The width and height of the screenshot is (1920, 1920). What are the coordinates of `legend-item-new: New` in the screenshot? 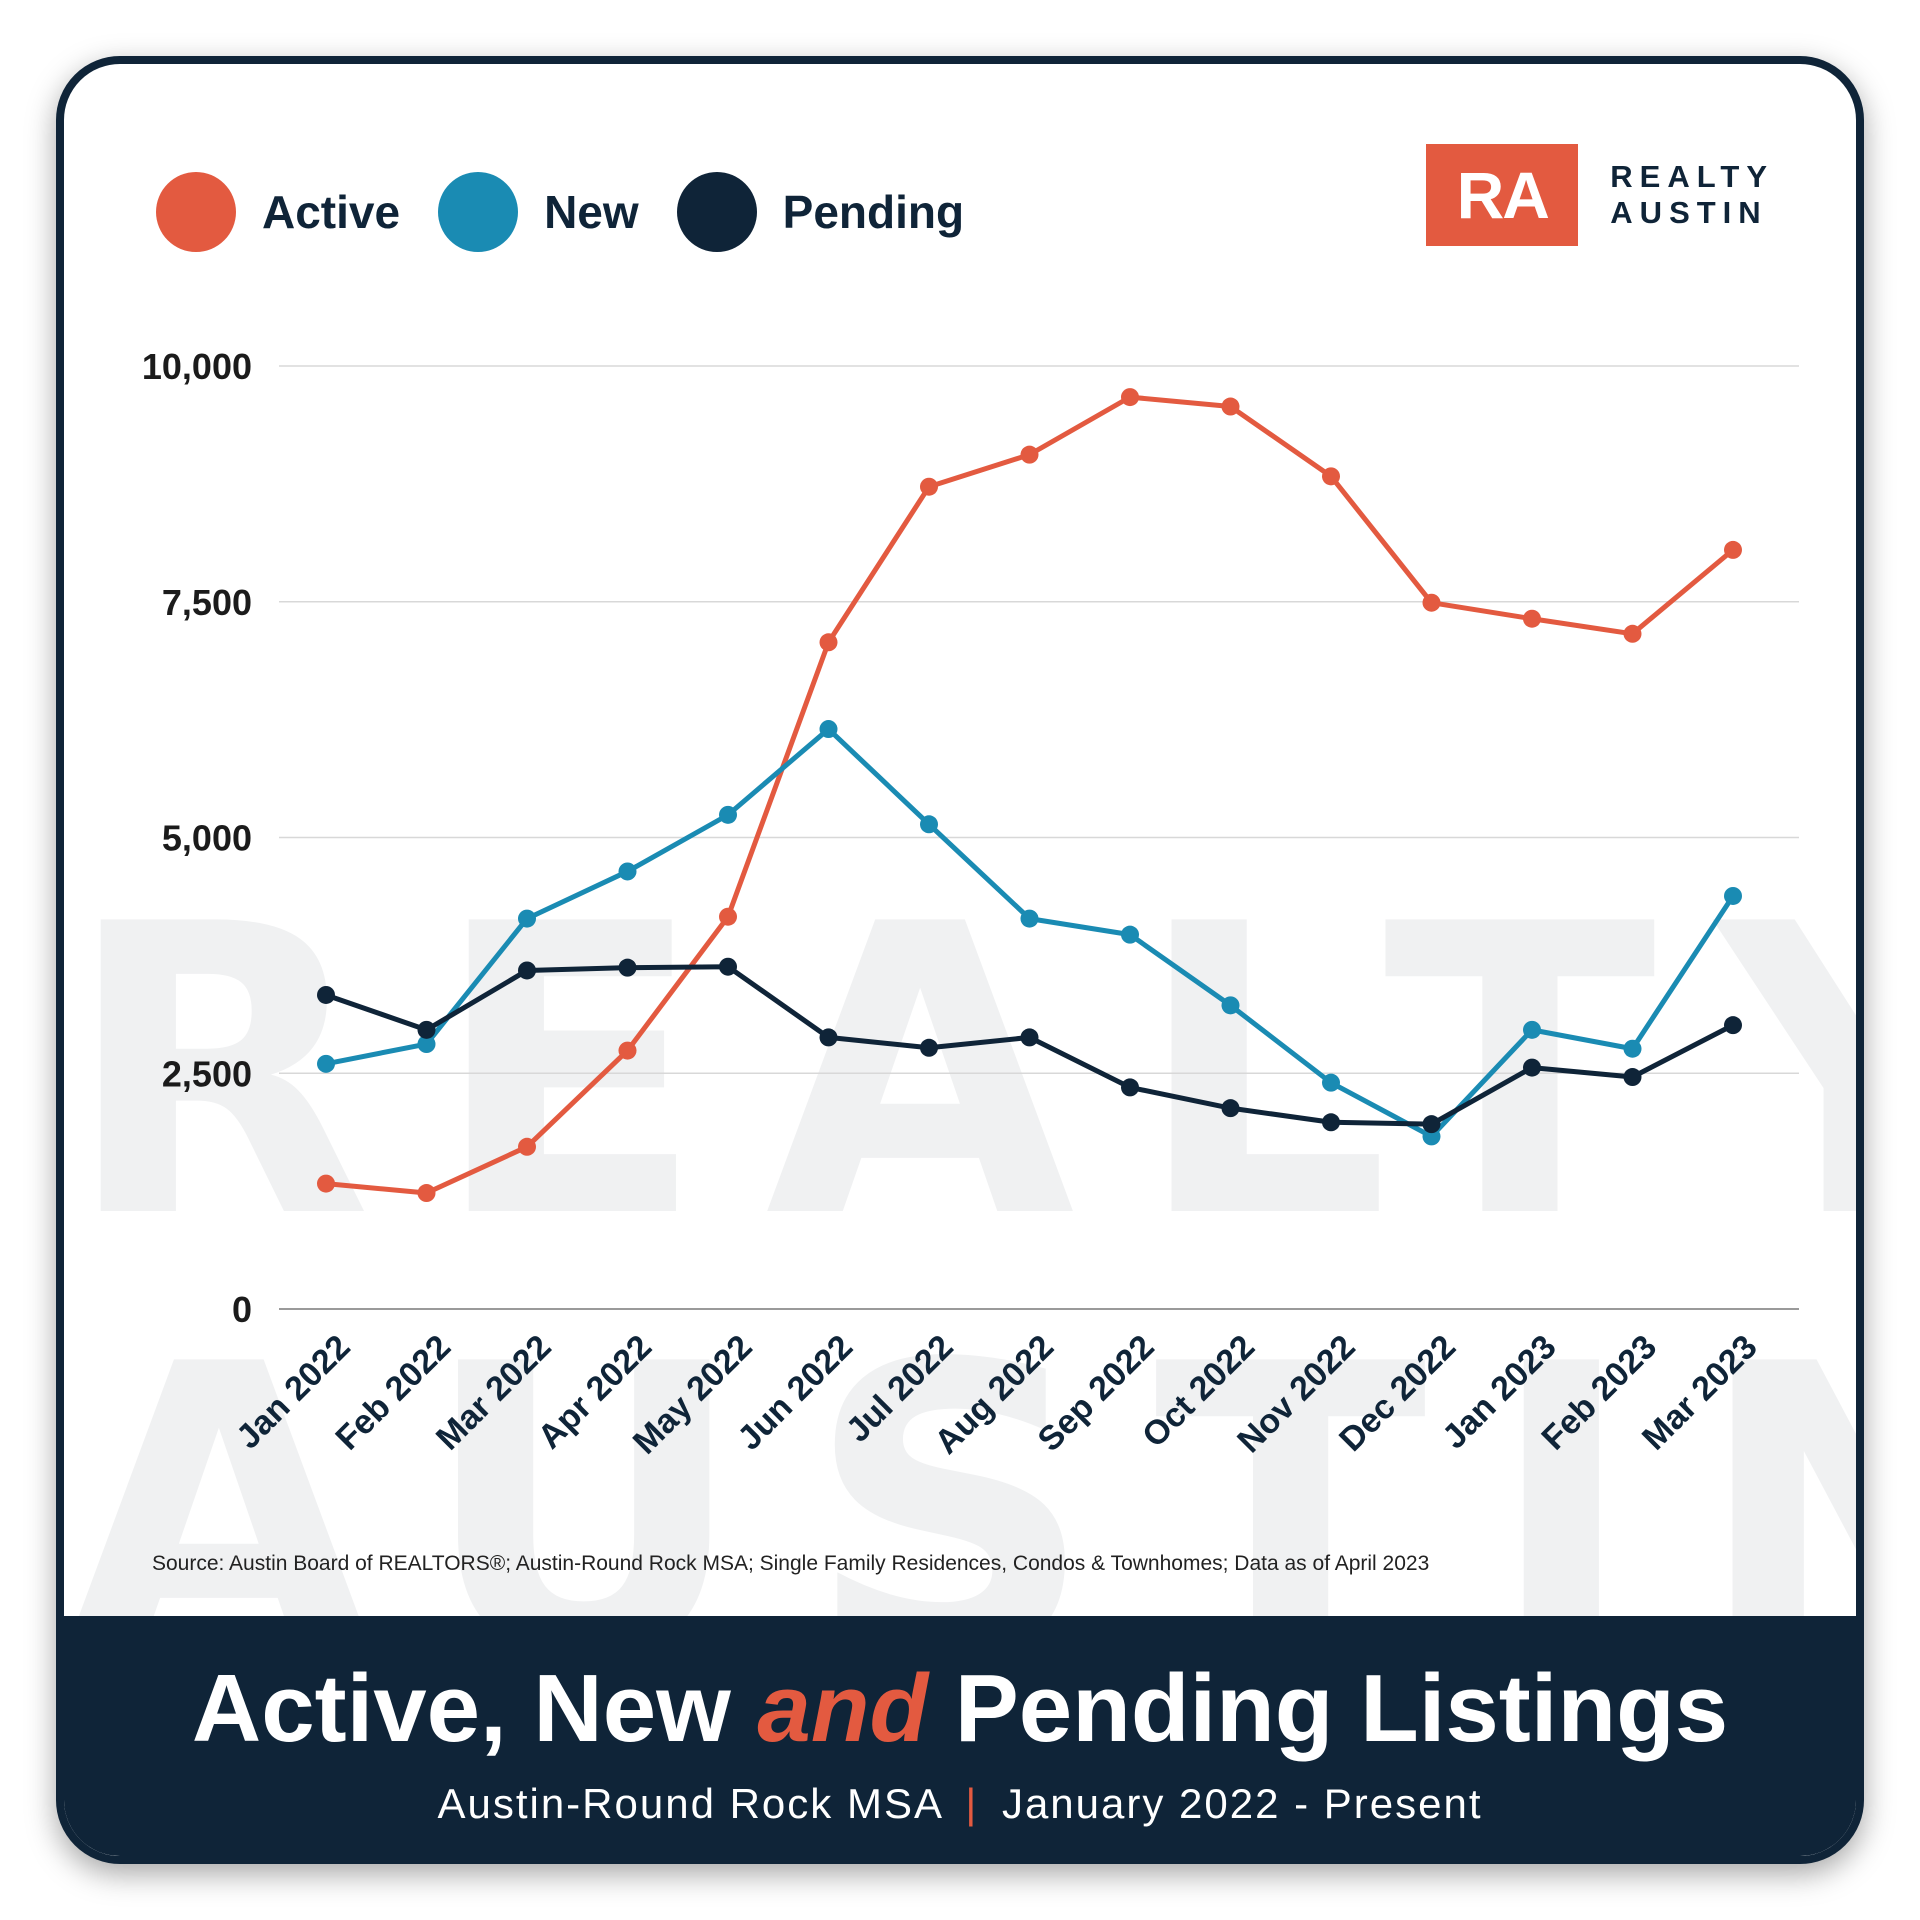 It's located at (538, 212).